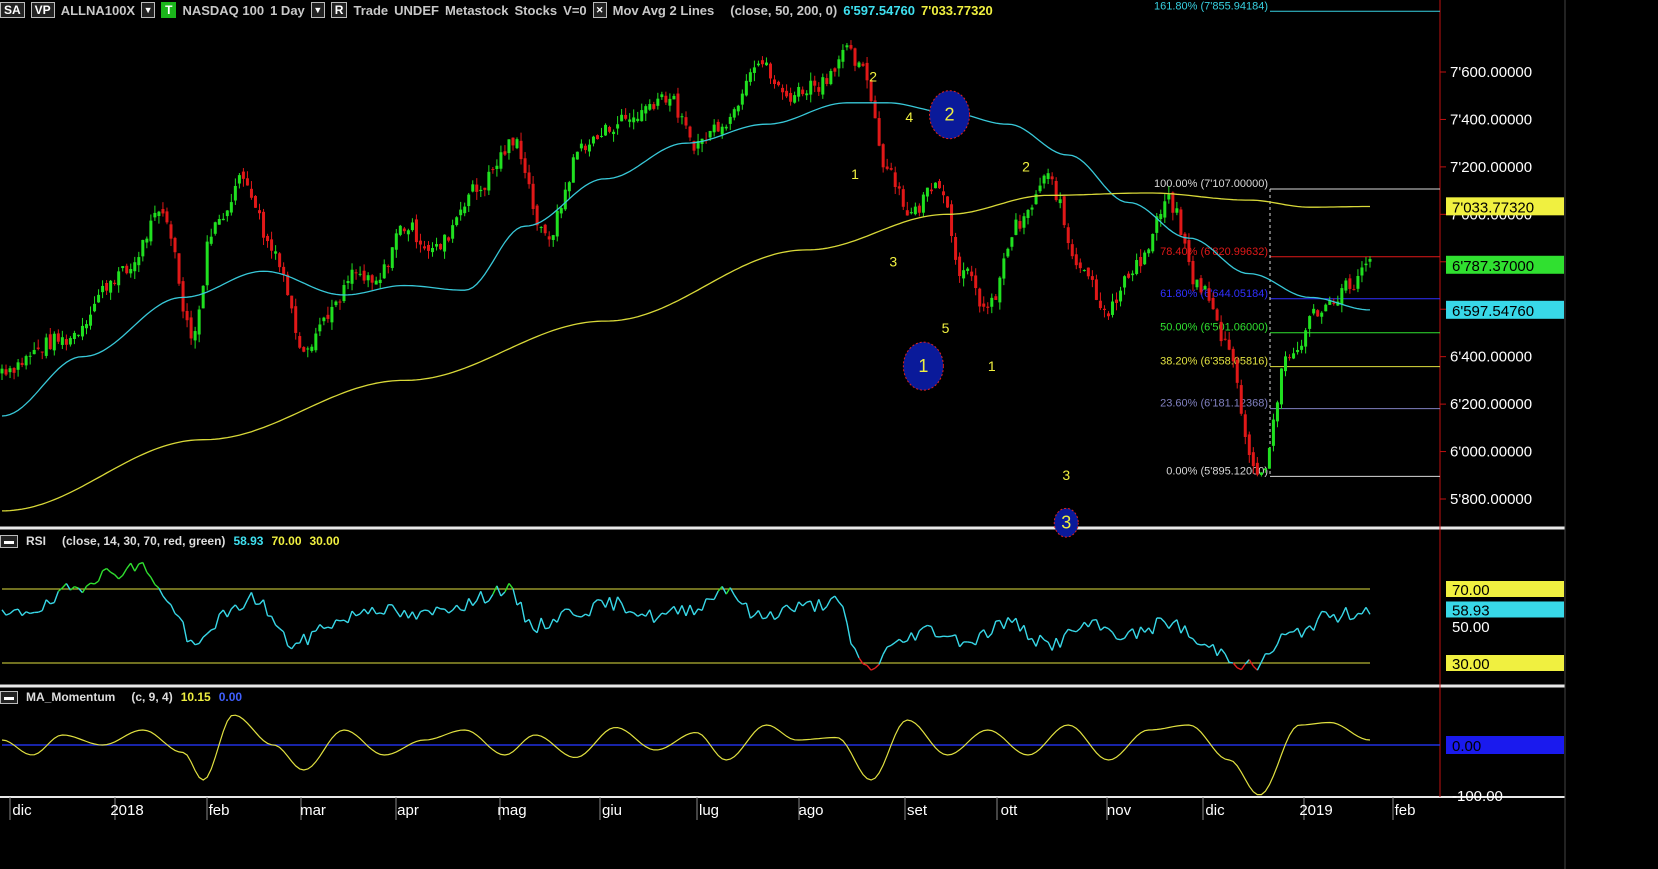  Describe the element at coordinates (1211, 184) in the screenshot. I see `fib-label: 100.00% (7'107.00000)` at that location.